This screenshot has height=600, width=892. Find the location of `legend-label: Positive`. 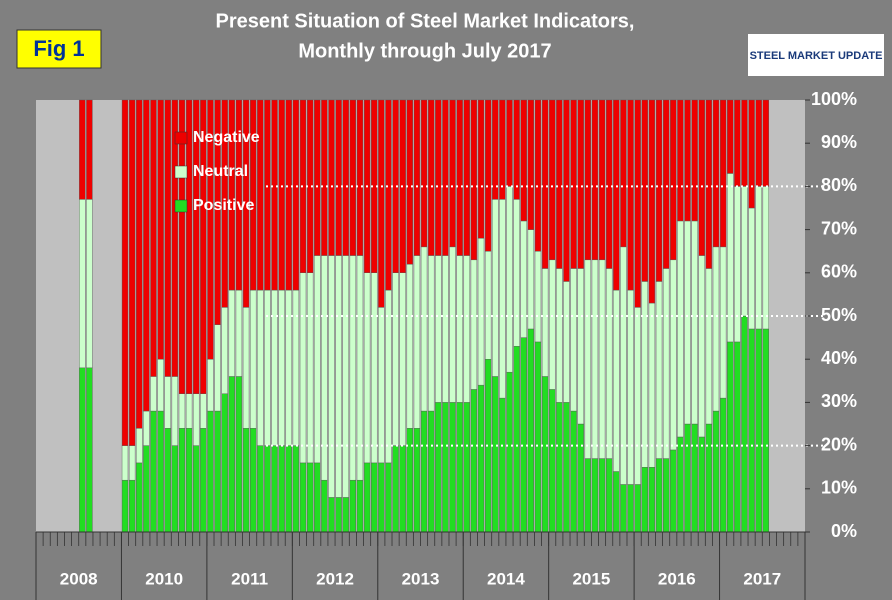

legend-label: Positive is located at coordinates (223, 205).